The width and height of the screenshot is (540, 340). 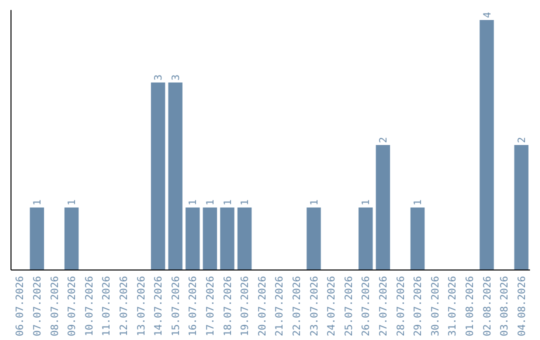 What do you see at coordinates (384, 306) in the screenshot?
I see `x-tick-label: 27.07.2026` at bounding box center [384, 306].